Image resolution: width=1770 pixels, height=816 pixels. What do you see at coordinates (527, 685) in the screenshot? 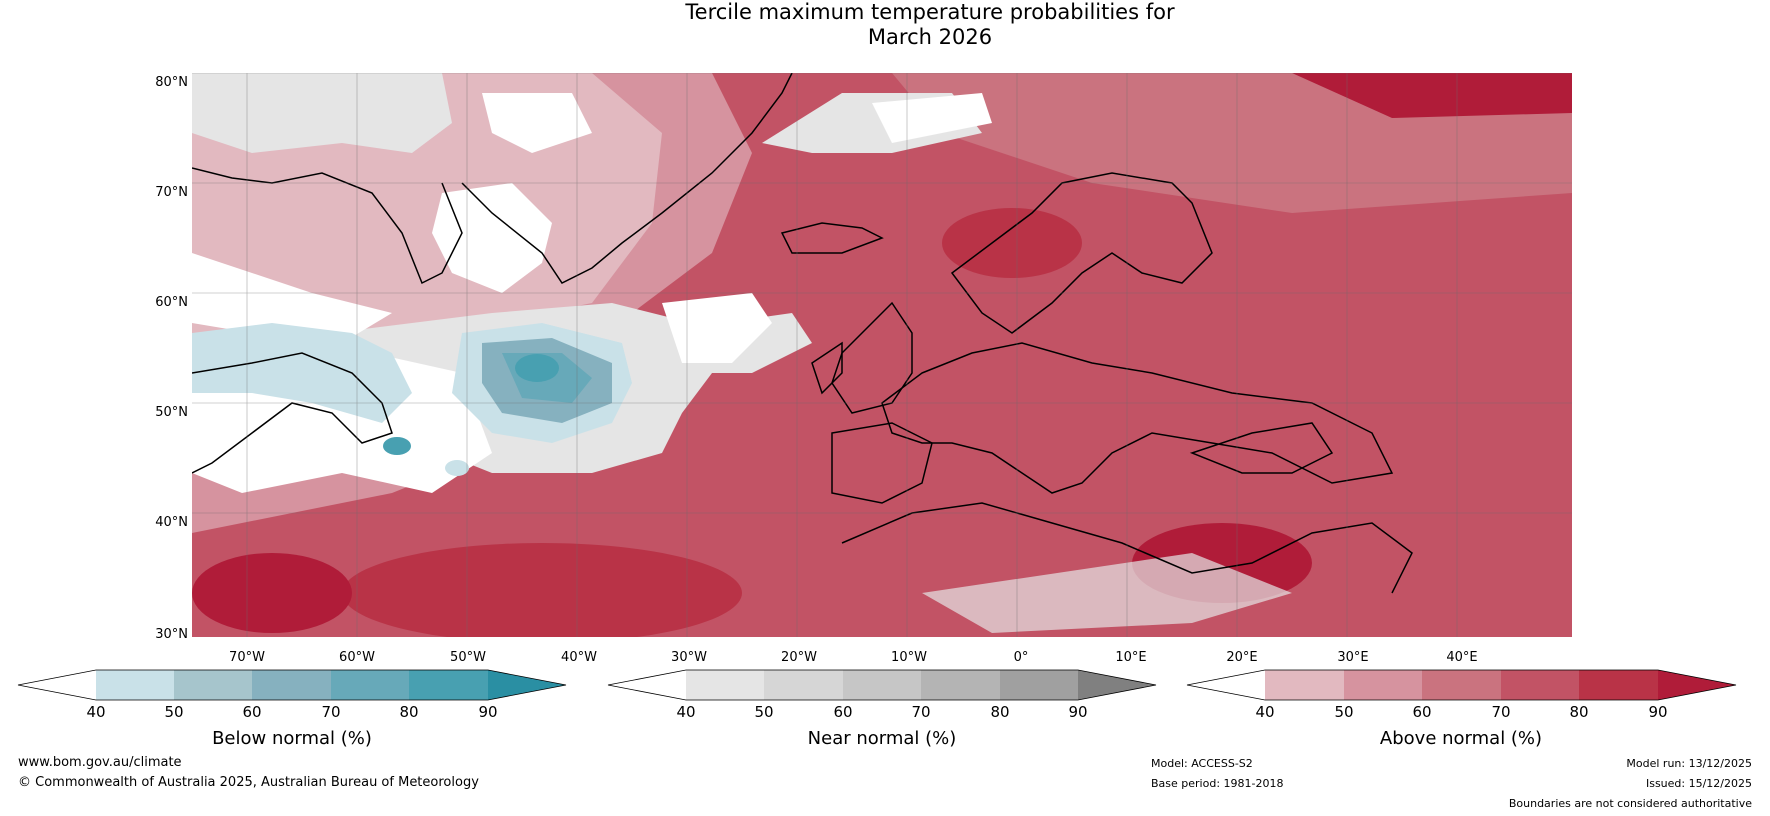
I see `below-upper-extension` at bounding box center [527, 685].